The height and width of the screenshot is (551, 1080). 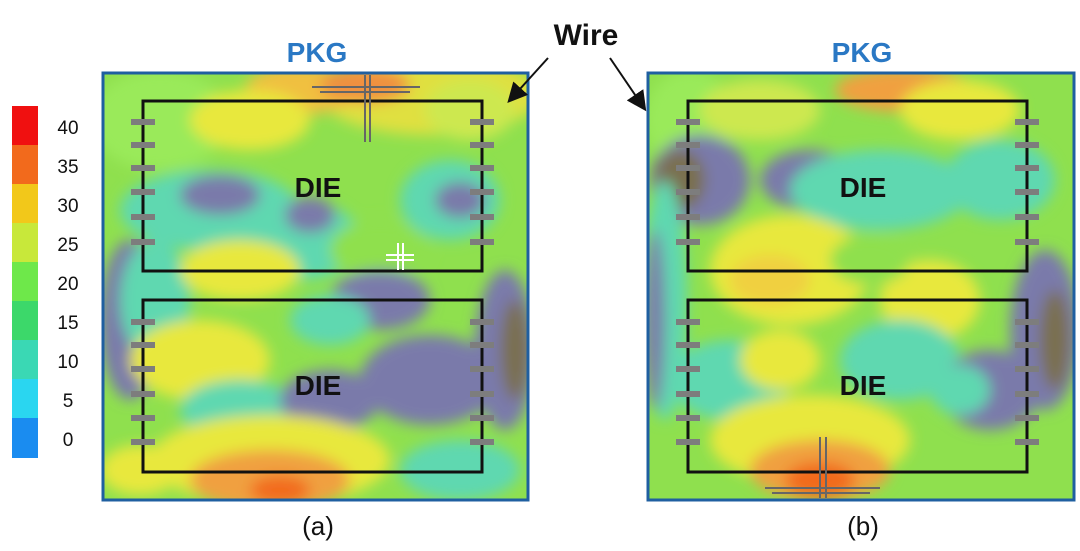 I want to click on caption-b: (b), so click(x=863, y=526).